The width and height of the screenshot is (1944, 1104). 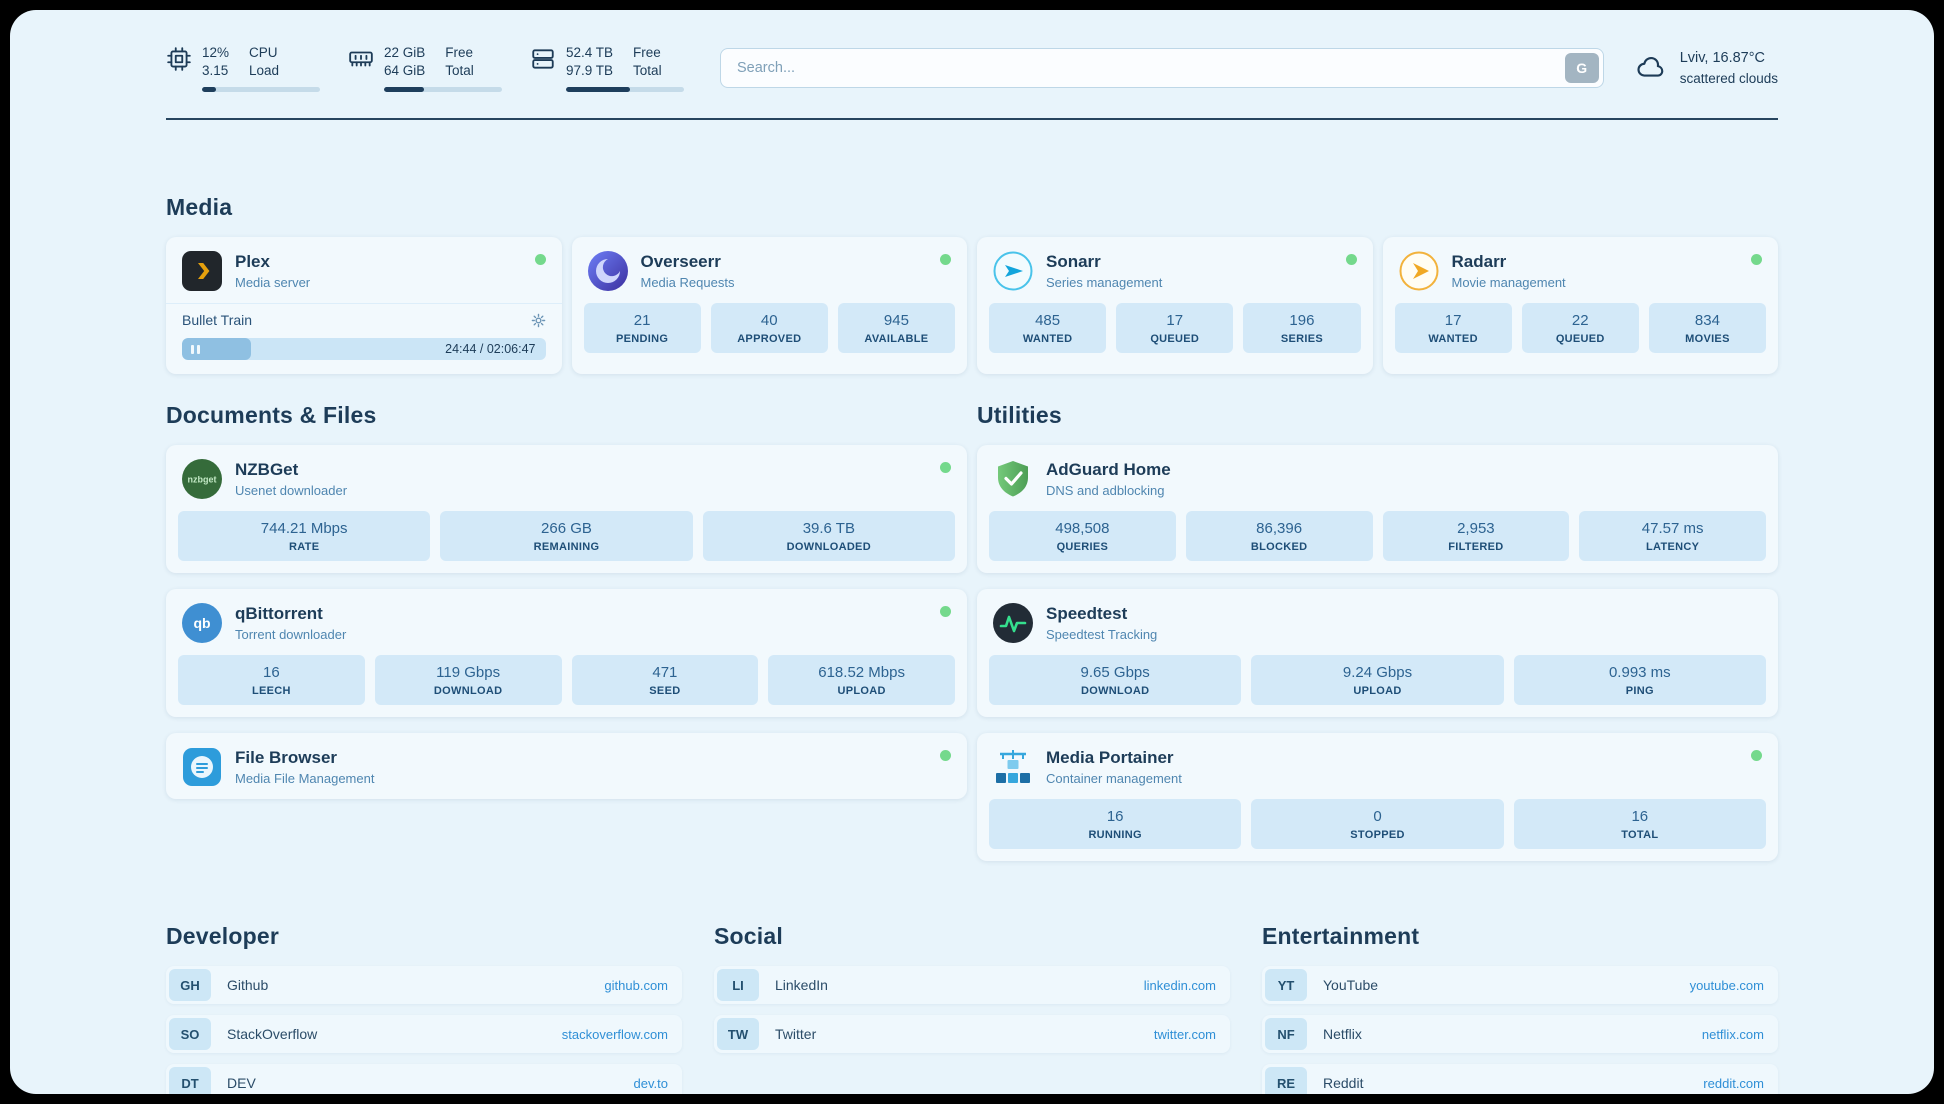 I want to click on stat-value: 39.6 TB, so click(x=828, y=529).